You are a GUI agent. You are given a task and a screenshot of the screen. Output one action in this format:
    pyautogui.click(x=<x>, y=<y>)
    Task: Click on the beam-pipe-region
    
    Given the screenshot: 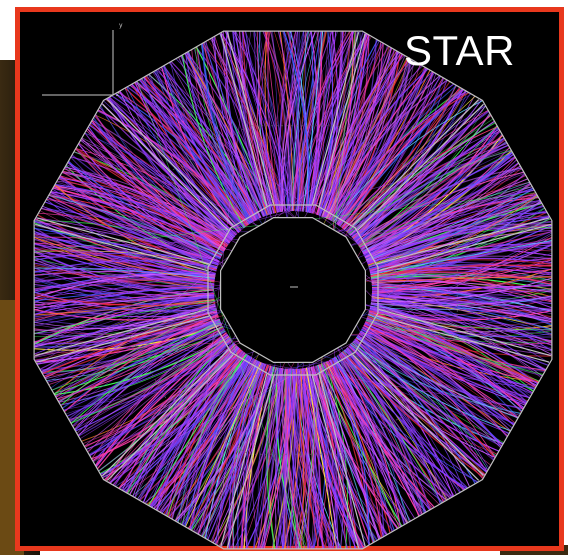 What is the action you would take?
    pyautogui.click(x=293, y=290)
    